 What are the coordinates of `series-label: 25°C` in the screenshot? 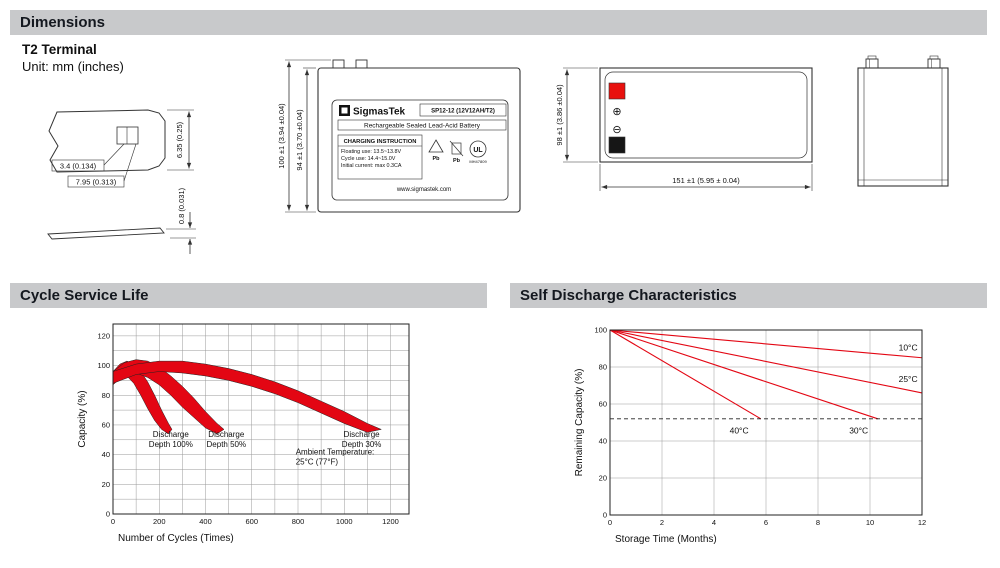 It's located at (908, 379).